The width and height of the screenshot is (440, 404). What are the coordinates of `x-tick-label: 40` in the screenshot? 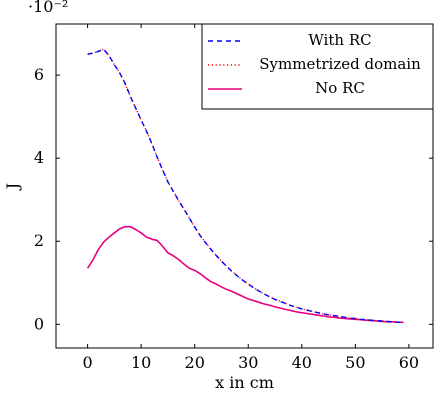 It's located at (302, 362).